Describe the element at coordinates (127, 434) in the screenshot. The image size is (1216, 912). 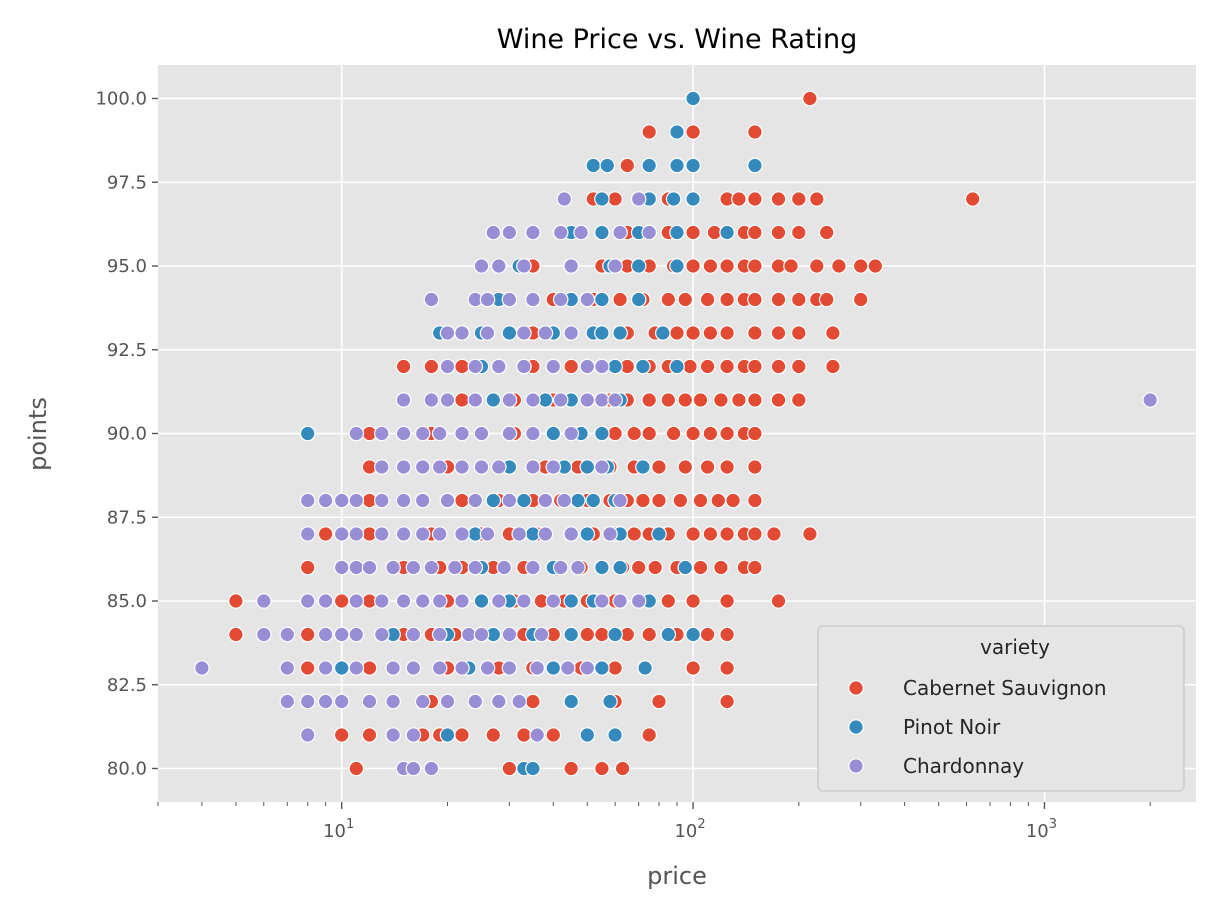
I see `y-tick-label: 90.0` at that location.